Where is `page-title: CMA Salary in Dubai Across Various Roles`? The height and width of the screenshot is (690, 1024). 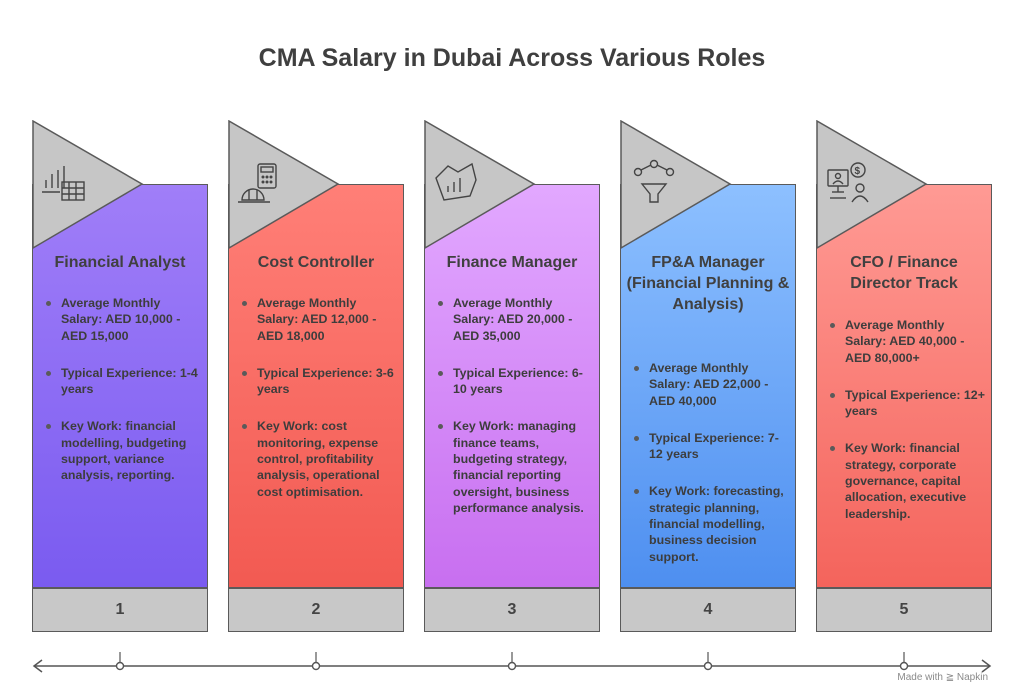
page-title: CMA Salary in Dubai Across Various Roles is located at coordinates (512, 58).